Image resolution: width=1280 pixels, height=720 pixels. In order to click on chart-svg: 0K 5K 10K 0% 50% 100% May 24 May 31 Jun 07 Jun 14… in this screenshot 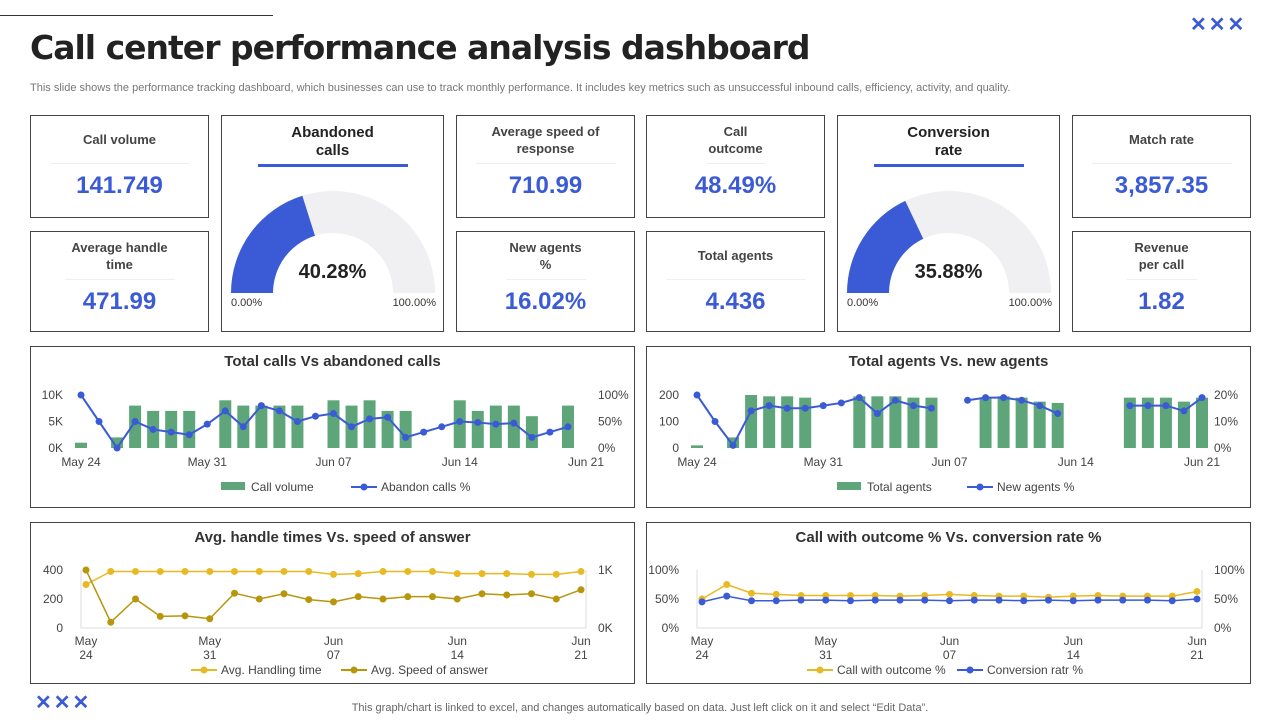, I will do `click(335, 441)`.